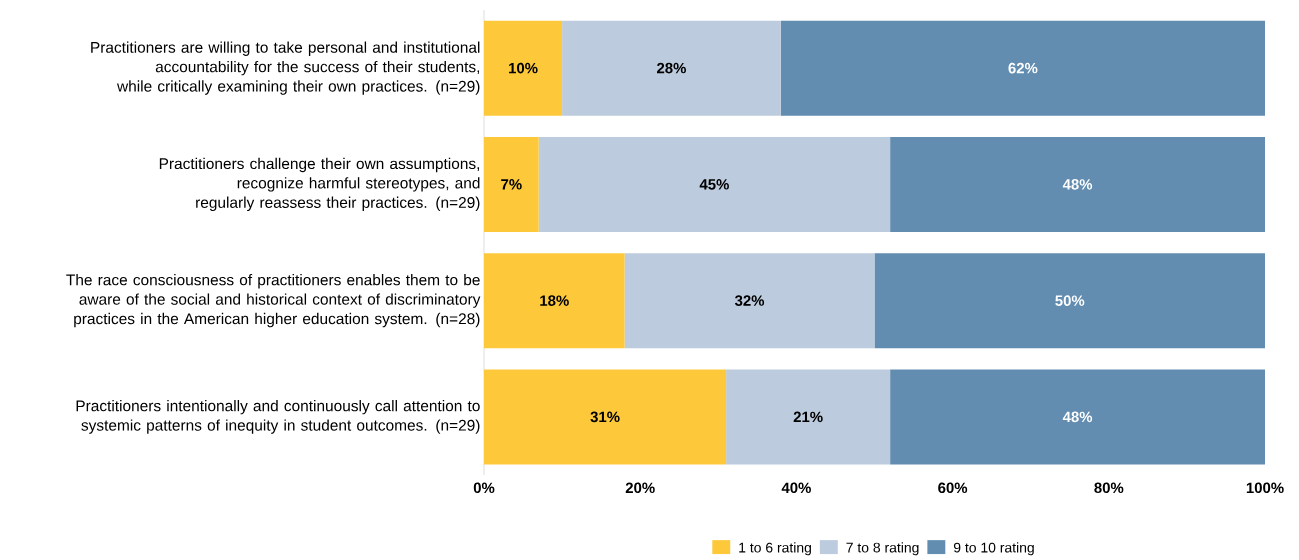  Describe the element at coordinates (278, 416) in the screenshot. I see `y-tick-label: Practitioners intentionally and continuously call attention to systemic patterns of inequity in student outcomes. (n=29)` at that location.